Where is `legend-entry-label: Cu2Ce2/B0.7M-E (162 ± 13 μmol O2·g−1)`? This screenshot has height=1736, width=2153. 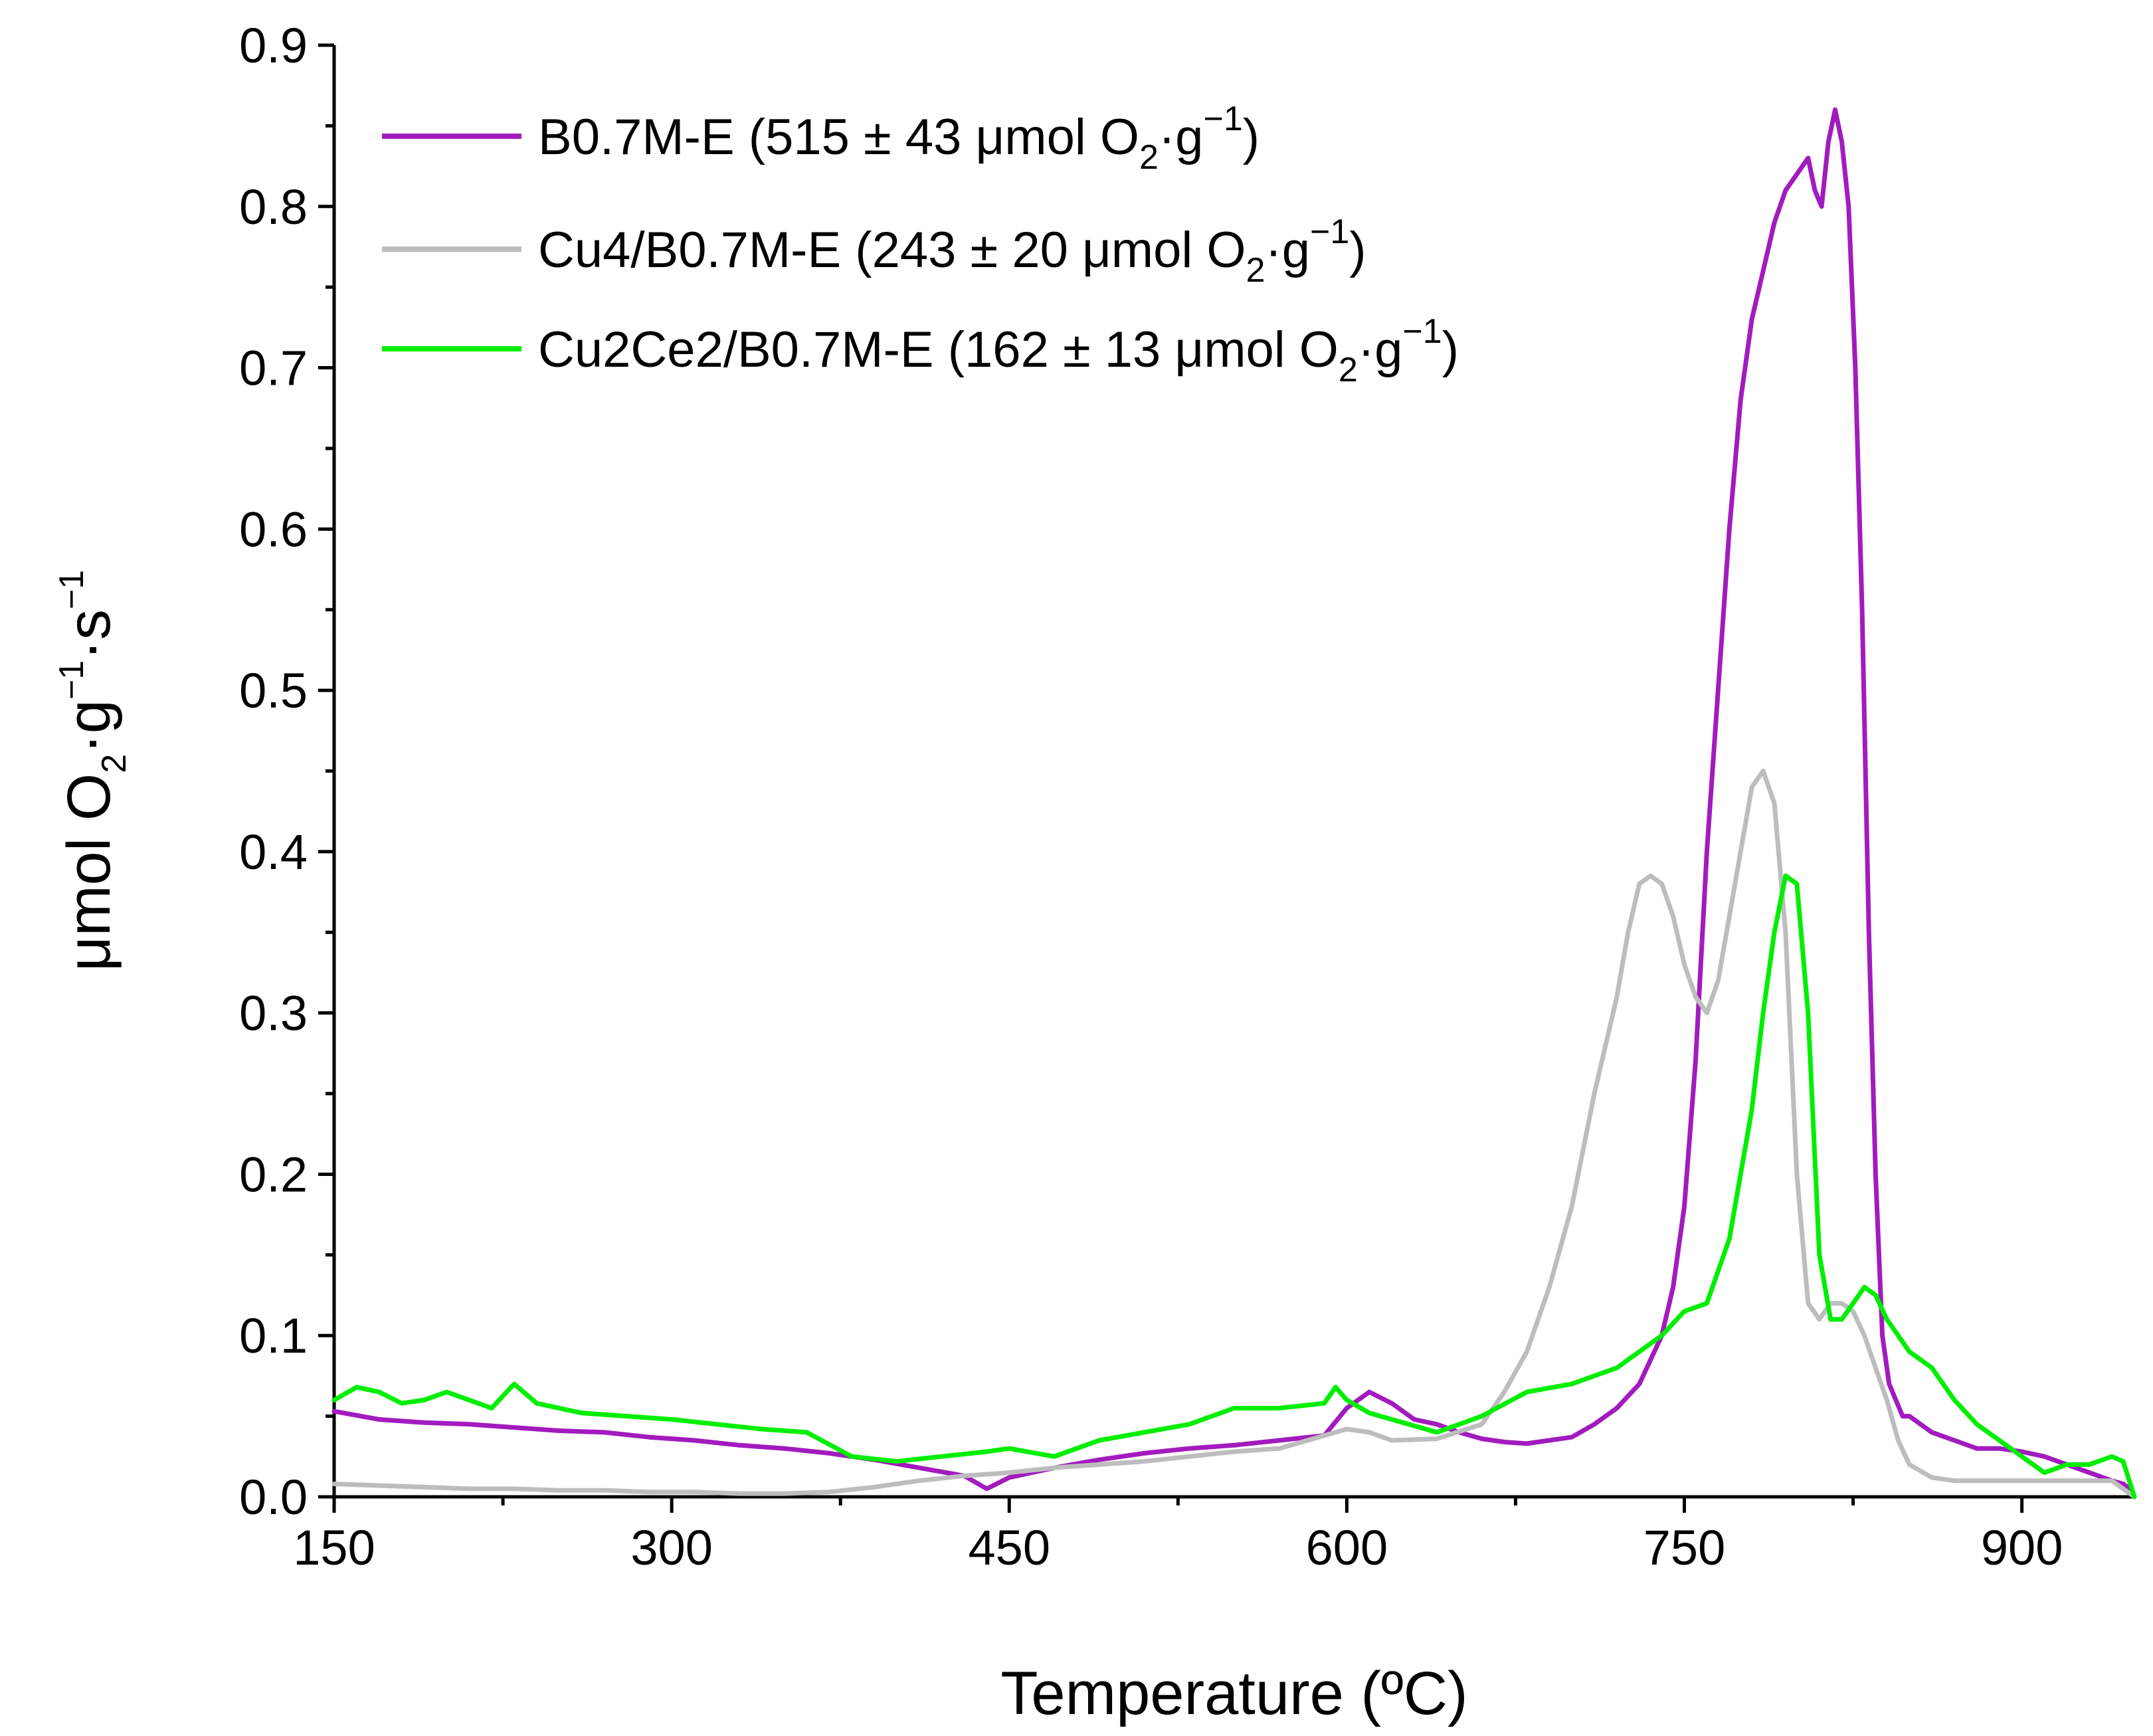 legend-entry-label: Cu2Ce2/B0.7M-E (162 ± 13 μmol O2·g−1) is located at coordinates (998, 350).